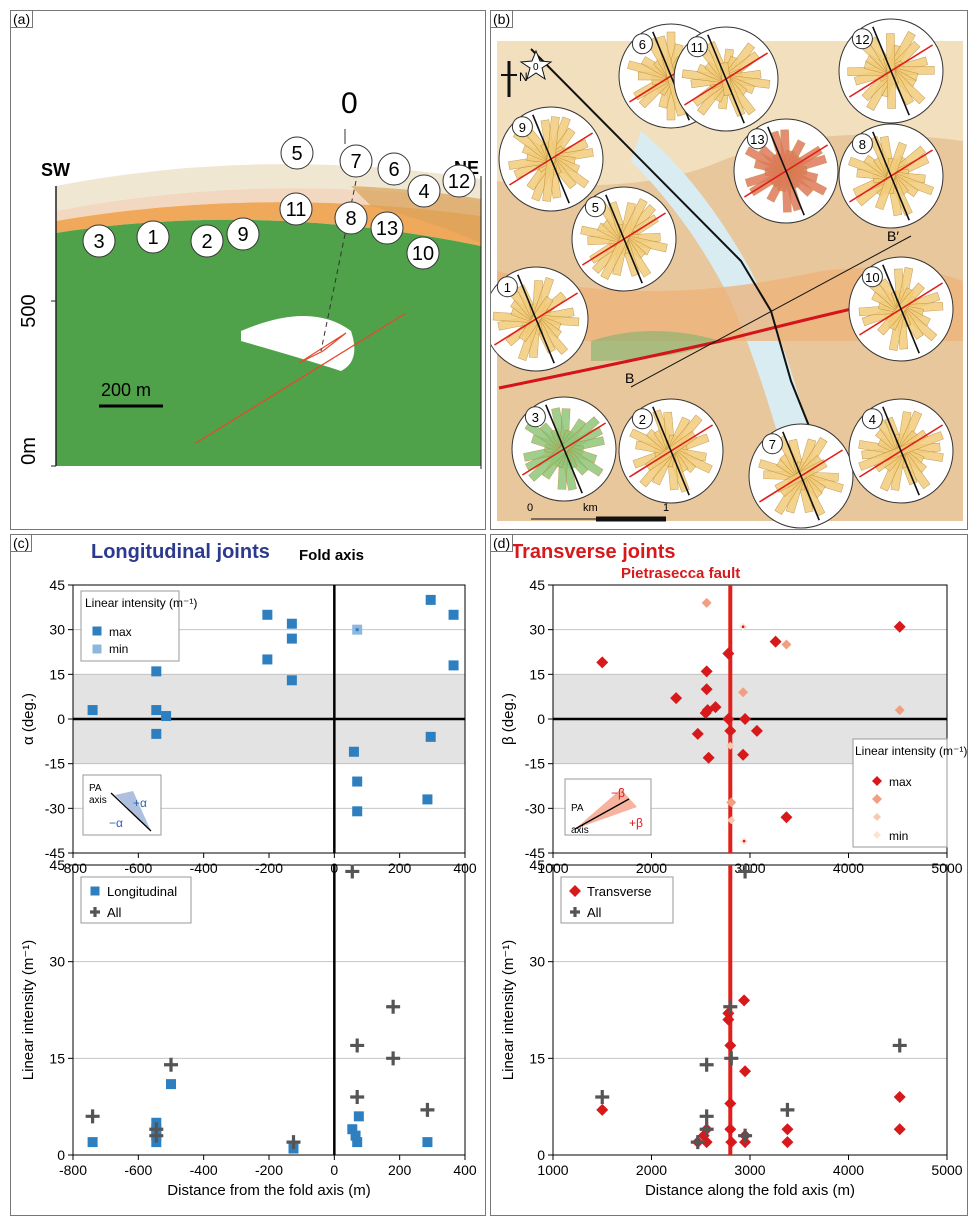 The height and width of the screenshot is (1218, 969). I want to click on inset-d-axis-label: axis, so click(580, 830).